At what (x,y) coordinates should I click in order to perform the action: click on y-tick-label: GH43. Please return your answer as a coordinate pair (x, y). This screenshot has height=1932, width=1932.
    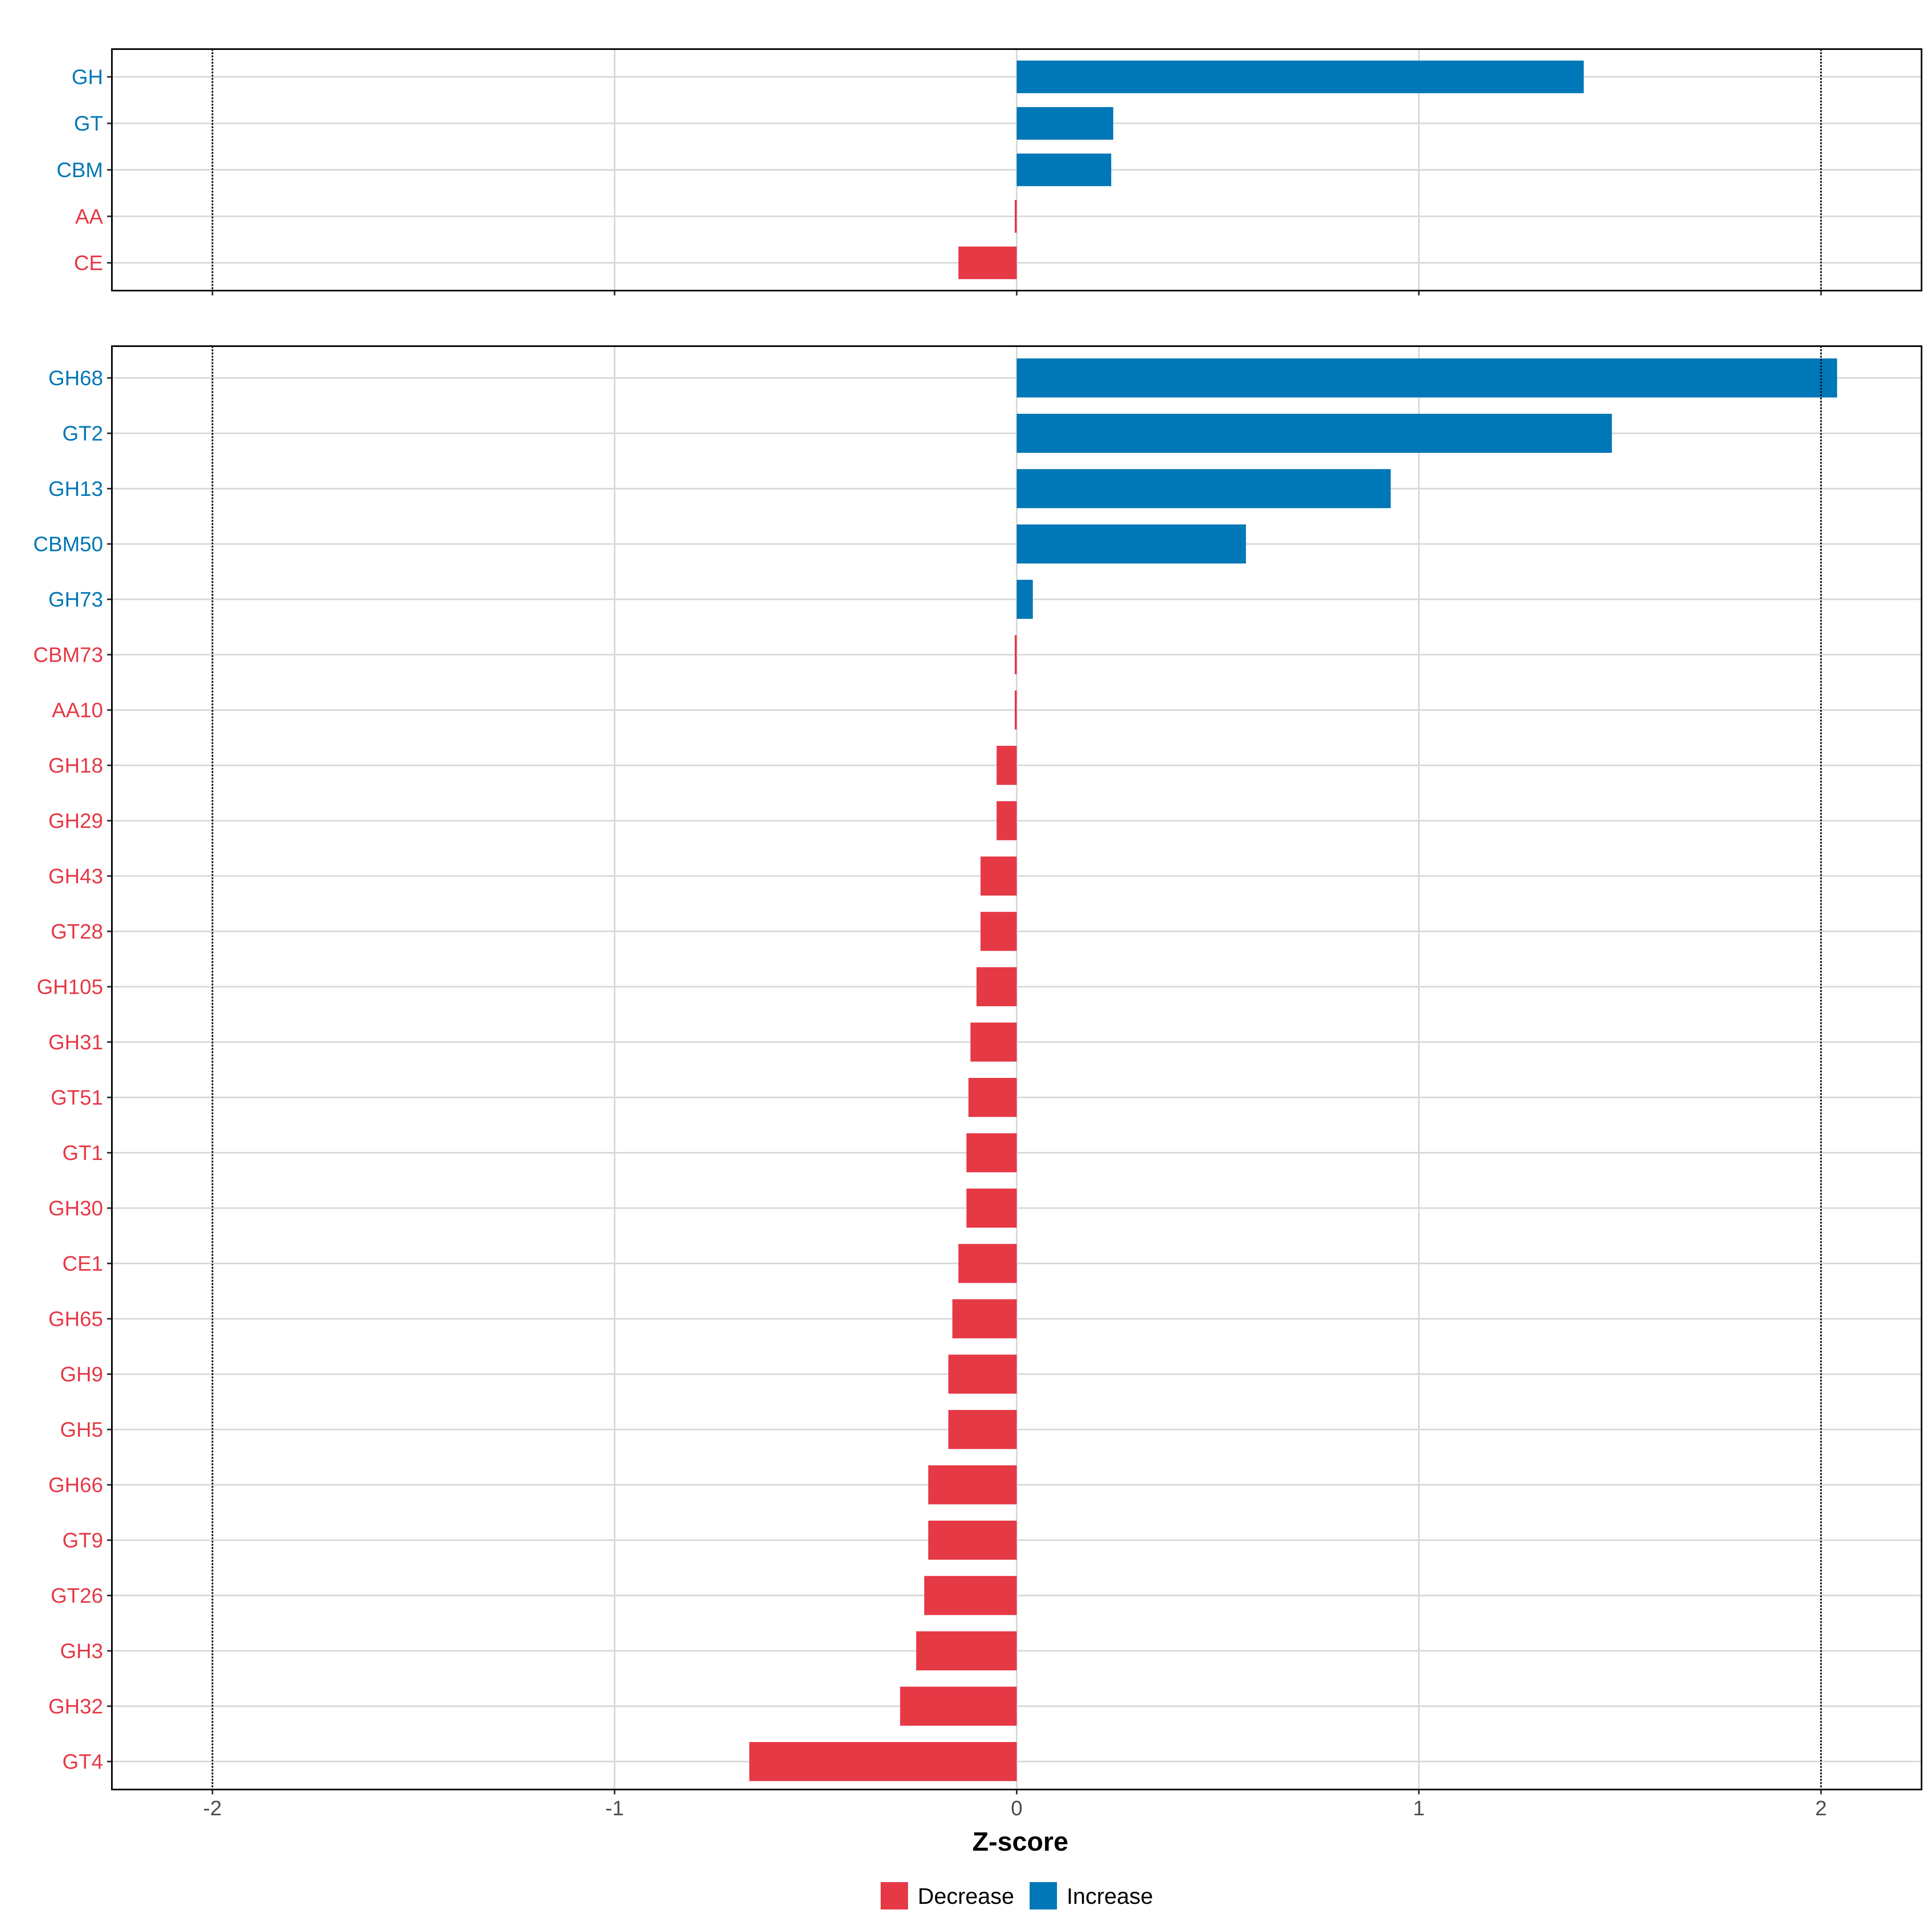
    Looking at the image, I should click on (75, 876).